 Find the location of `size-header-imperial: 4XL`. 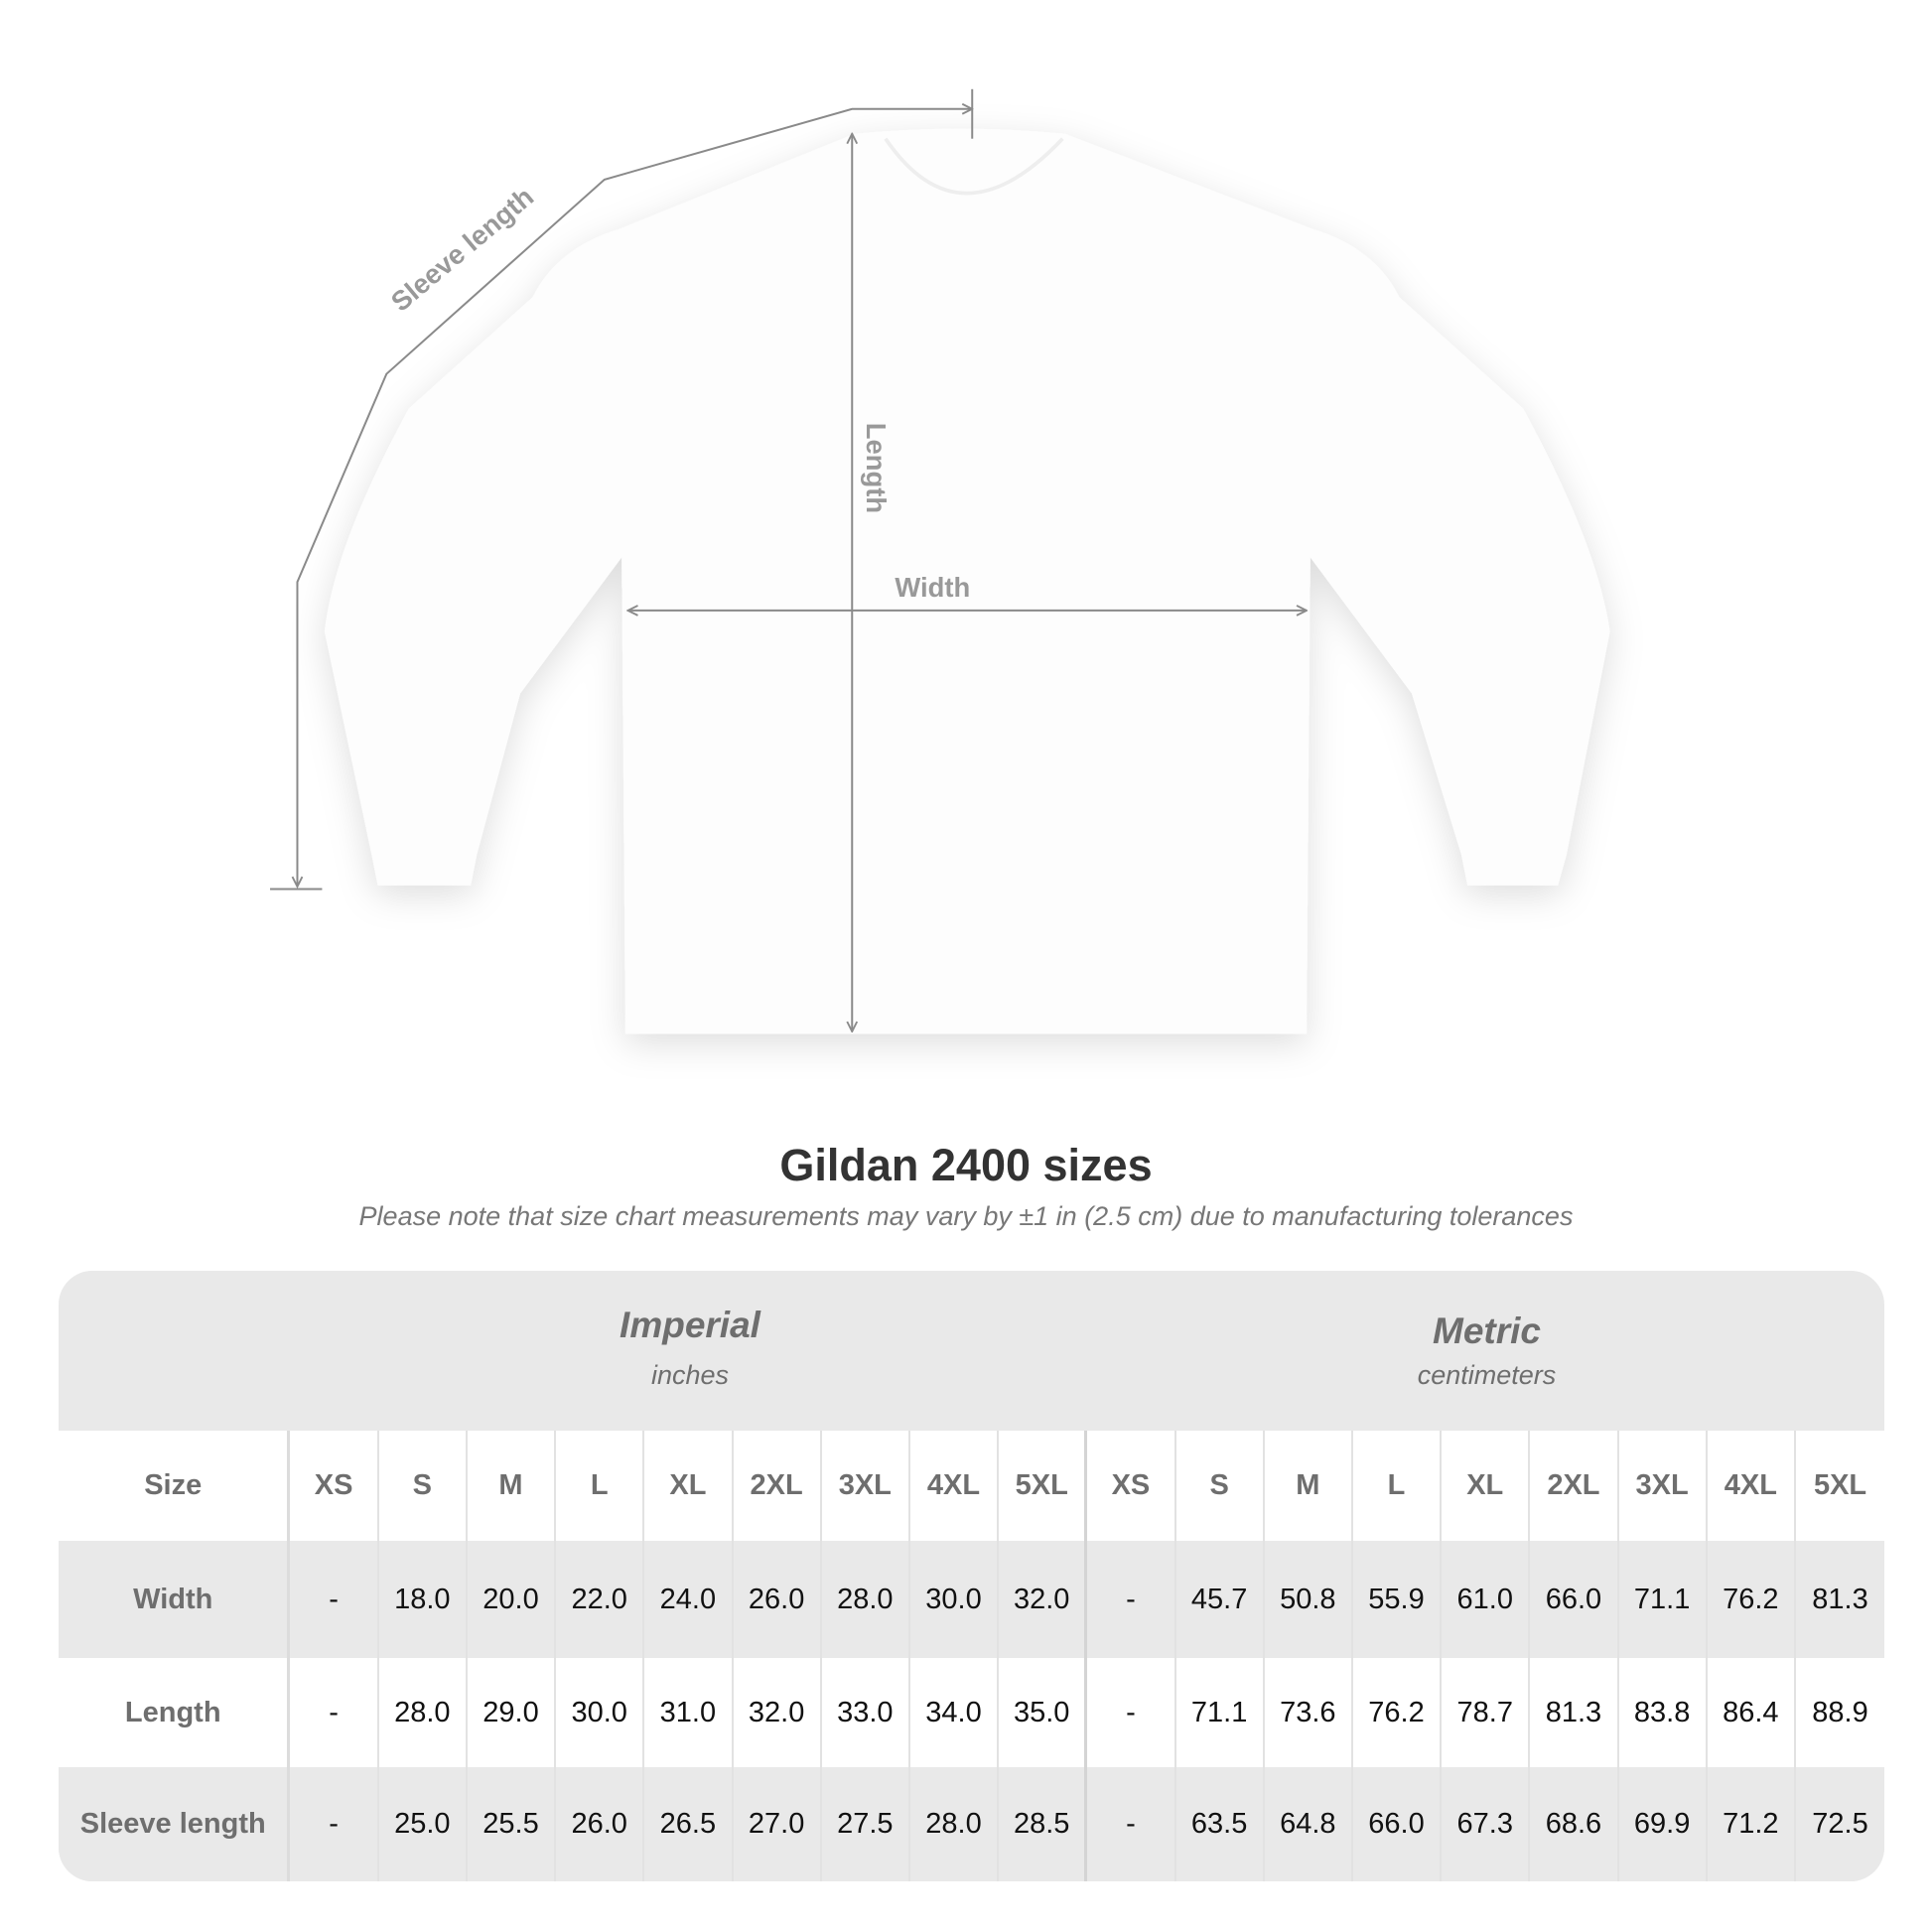

size-header-imperial: 4XL is located at coordinates (955, 1486).